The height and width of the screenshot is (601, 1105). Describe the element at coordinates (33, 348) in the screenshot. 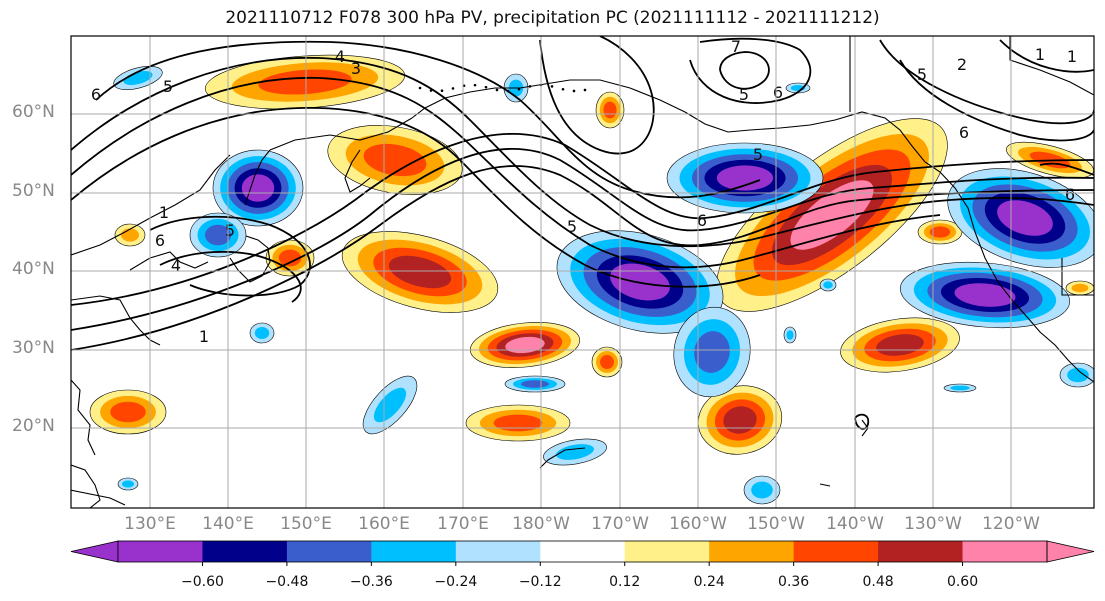

I see `lat-tick-label: 30°N` at that location.